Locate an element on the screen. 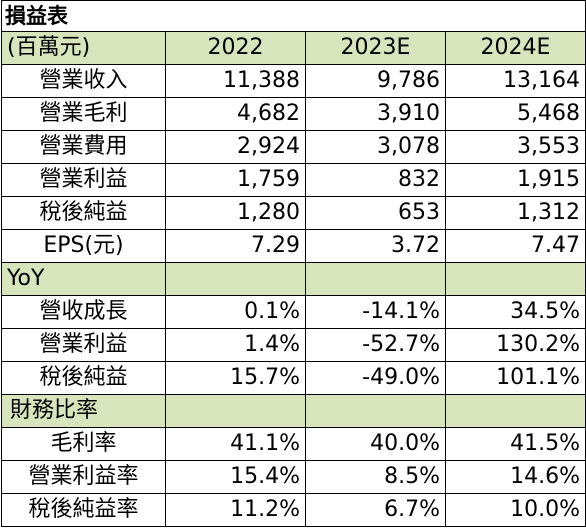 The height and width of the screenshot is (531, 586). value-cell: 40.0% is located at coordinates (375, 444).